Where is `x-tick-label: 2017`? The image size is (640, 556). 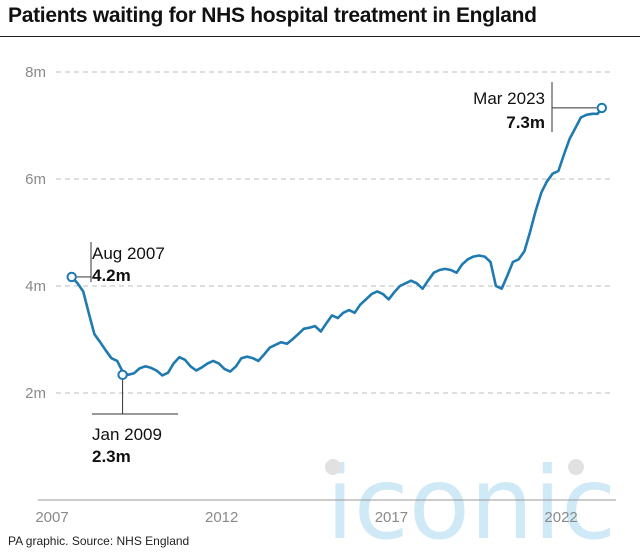
x-tick-label: 2017 is located at coordinates (391, 517).